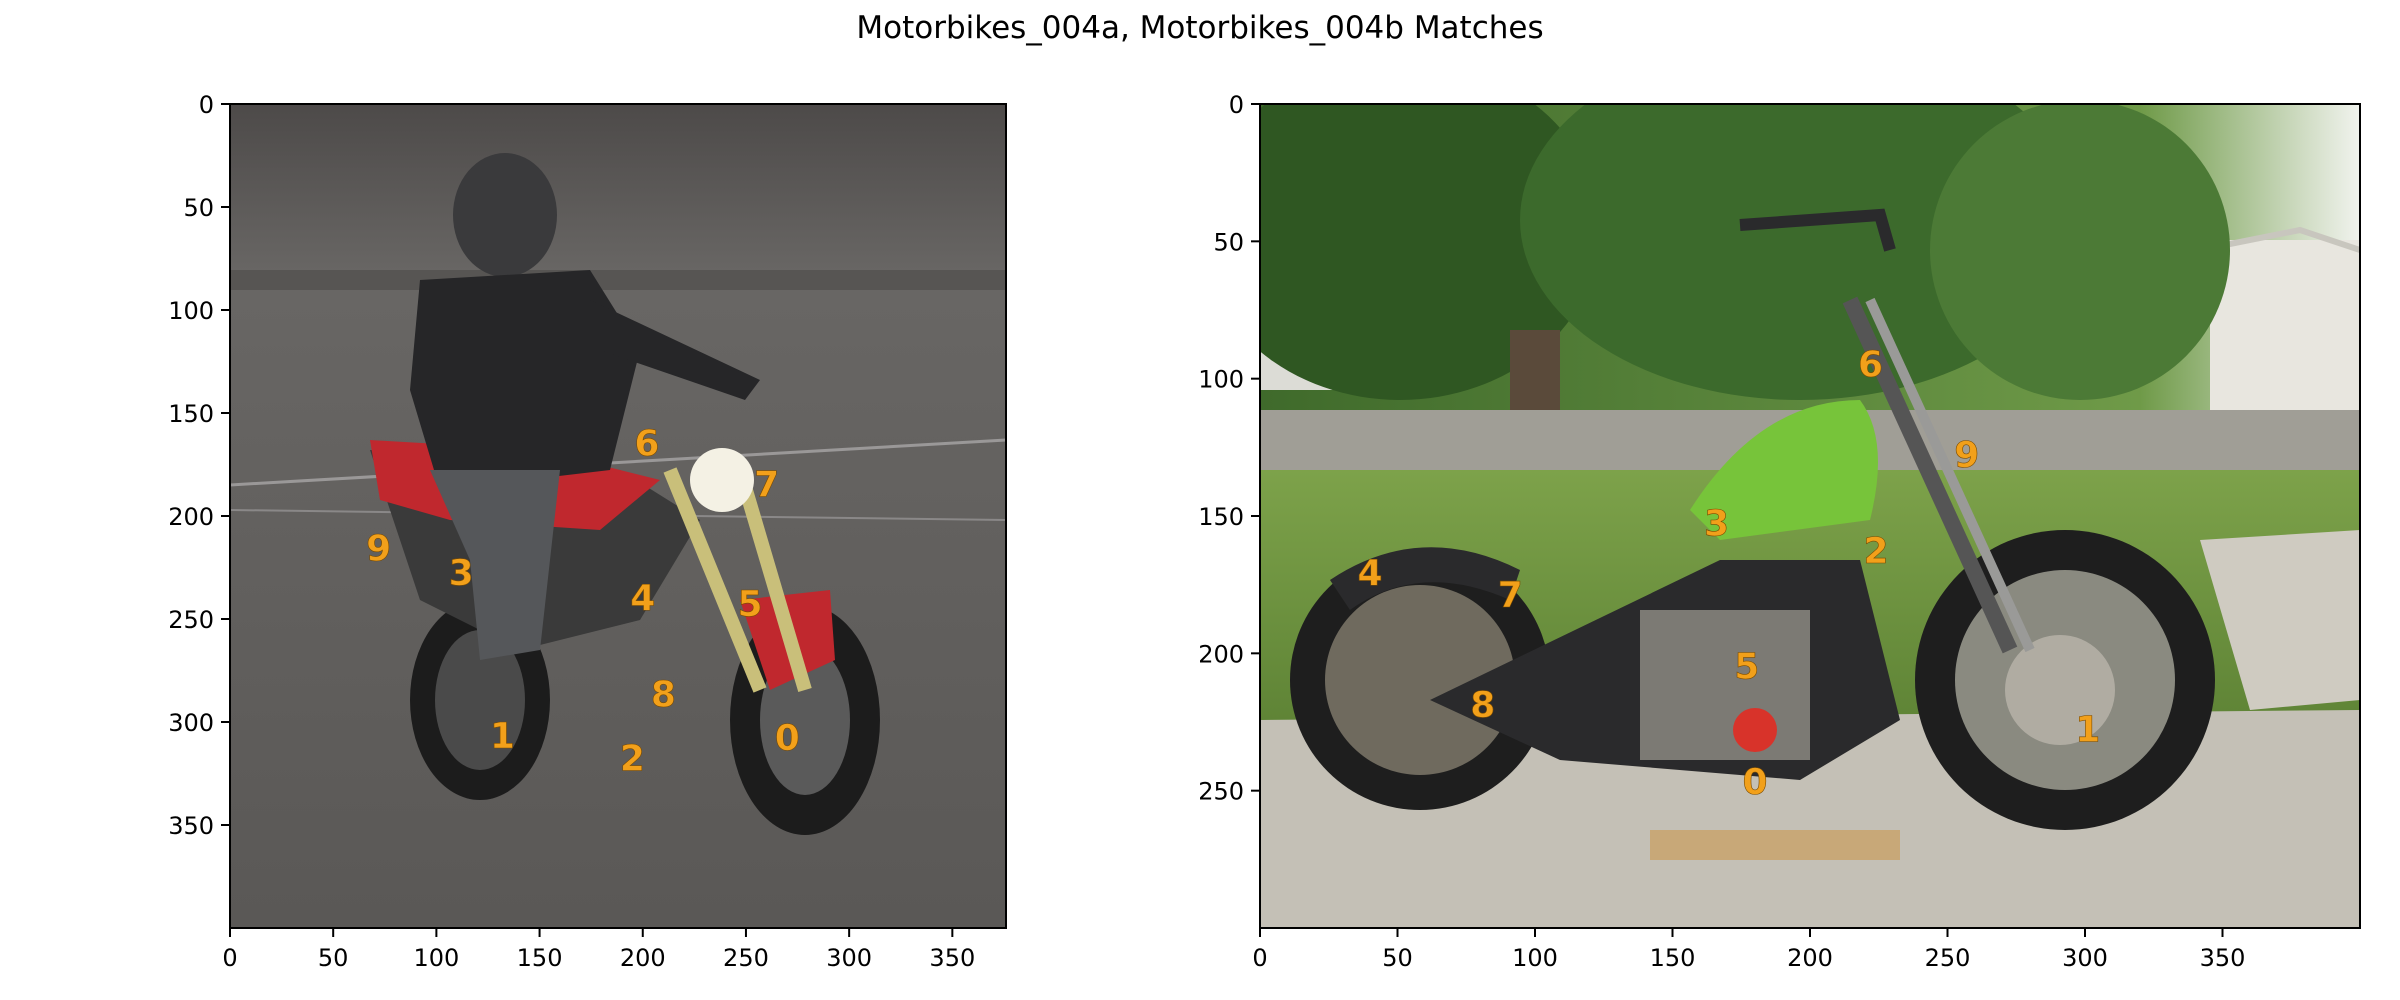 The width and height of the screenshot is (2400, 1000). I want to click on keypoint-label-b-2: 2, so click(1875, 551).